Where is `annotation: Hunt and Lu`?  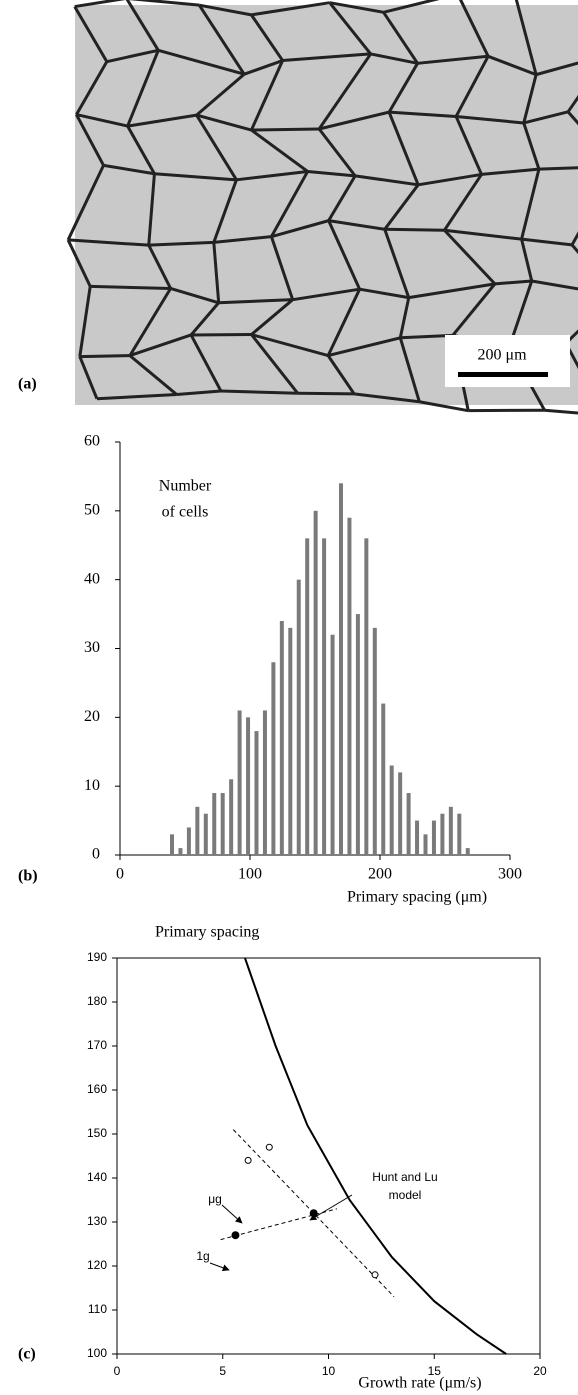
annotation: Hunt and Lu is located at coordinates (404, 1177).